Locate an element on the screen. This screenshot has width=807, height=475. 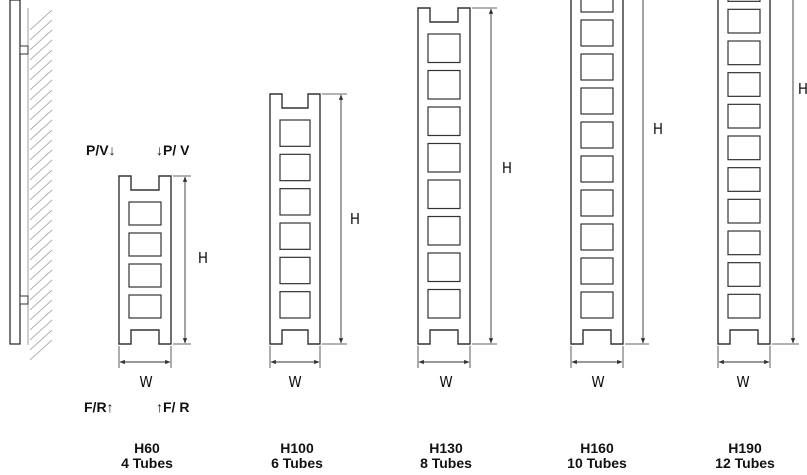
height-label-h160: H is located at coordinates (658, 129).